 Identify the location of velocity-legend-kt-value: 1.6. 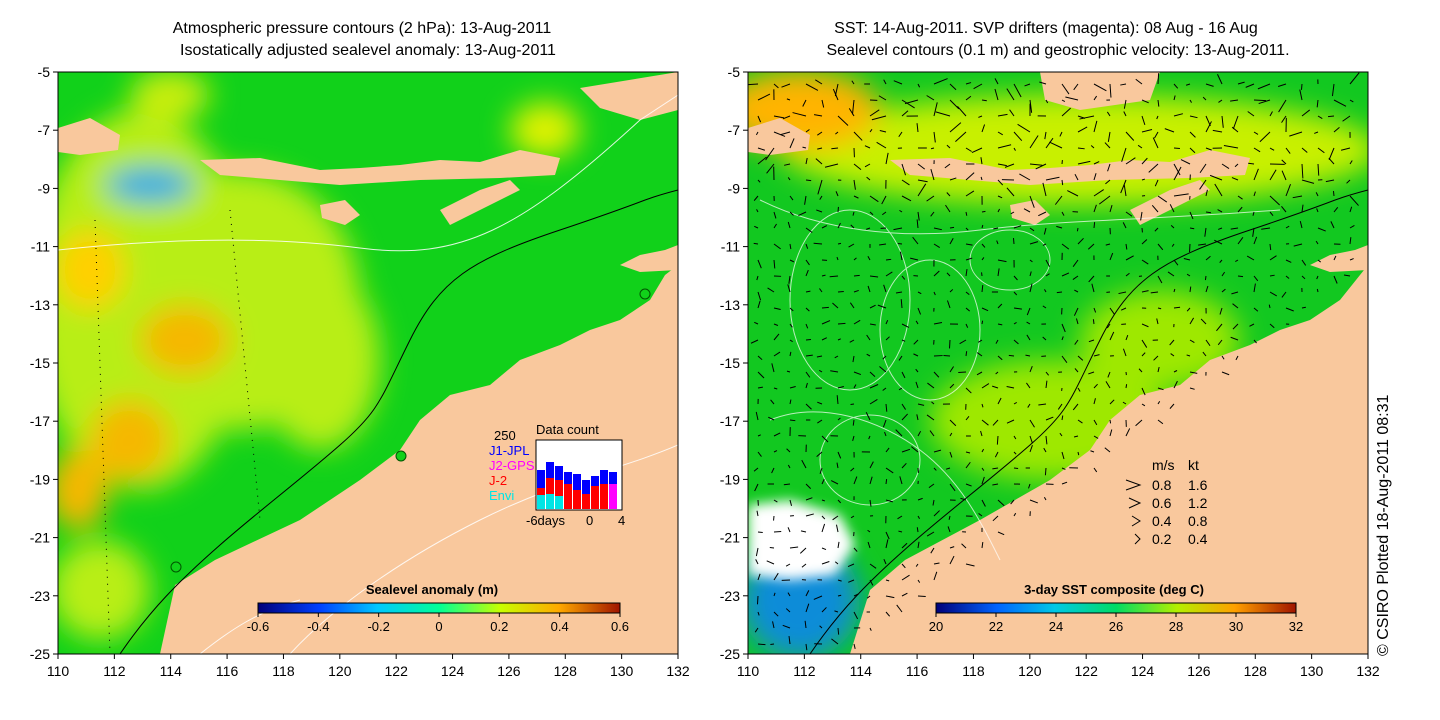
(1198, 485).